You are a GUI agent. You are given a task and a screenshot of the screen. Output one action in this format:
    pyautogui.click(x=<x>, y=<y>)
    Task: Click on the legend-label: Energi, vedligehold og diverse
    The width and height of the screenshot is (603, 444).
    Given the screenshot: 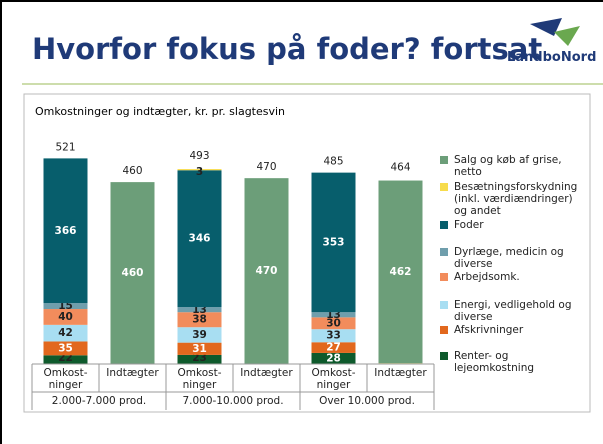 What is the action you would take?
    pyautogui.click(x=513, y=311)
    